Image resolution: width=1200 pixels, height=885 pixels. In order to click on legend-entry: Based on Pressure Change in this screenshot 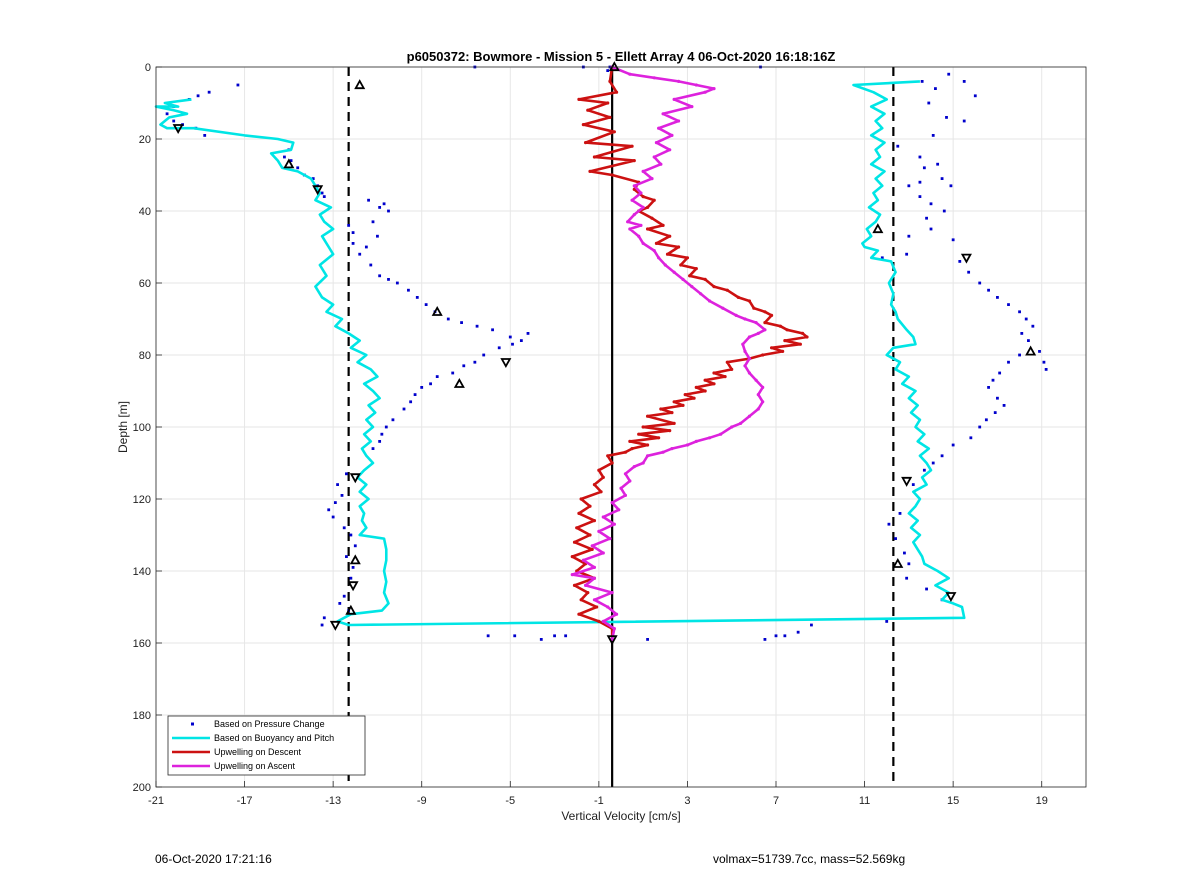, I will do `click(258, 724)`.